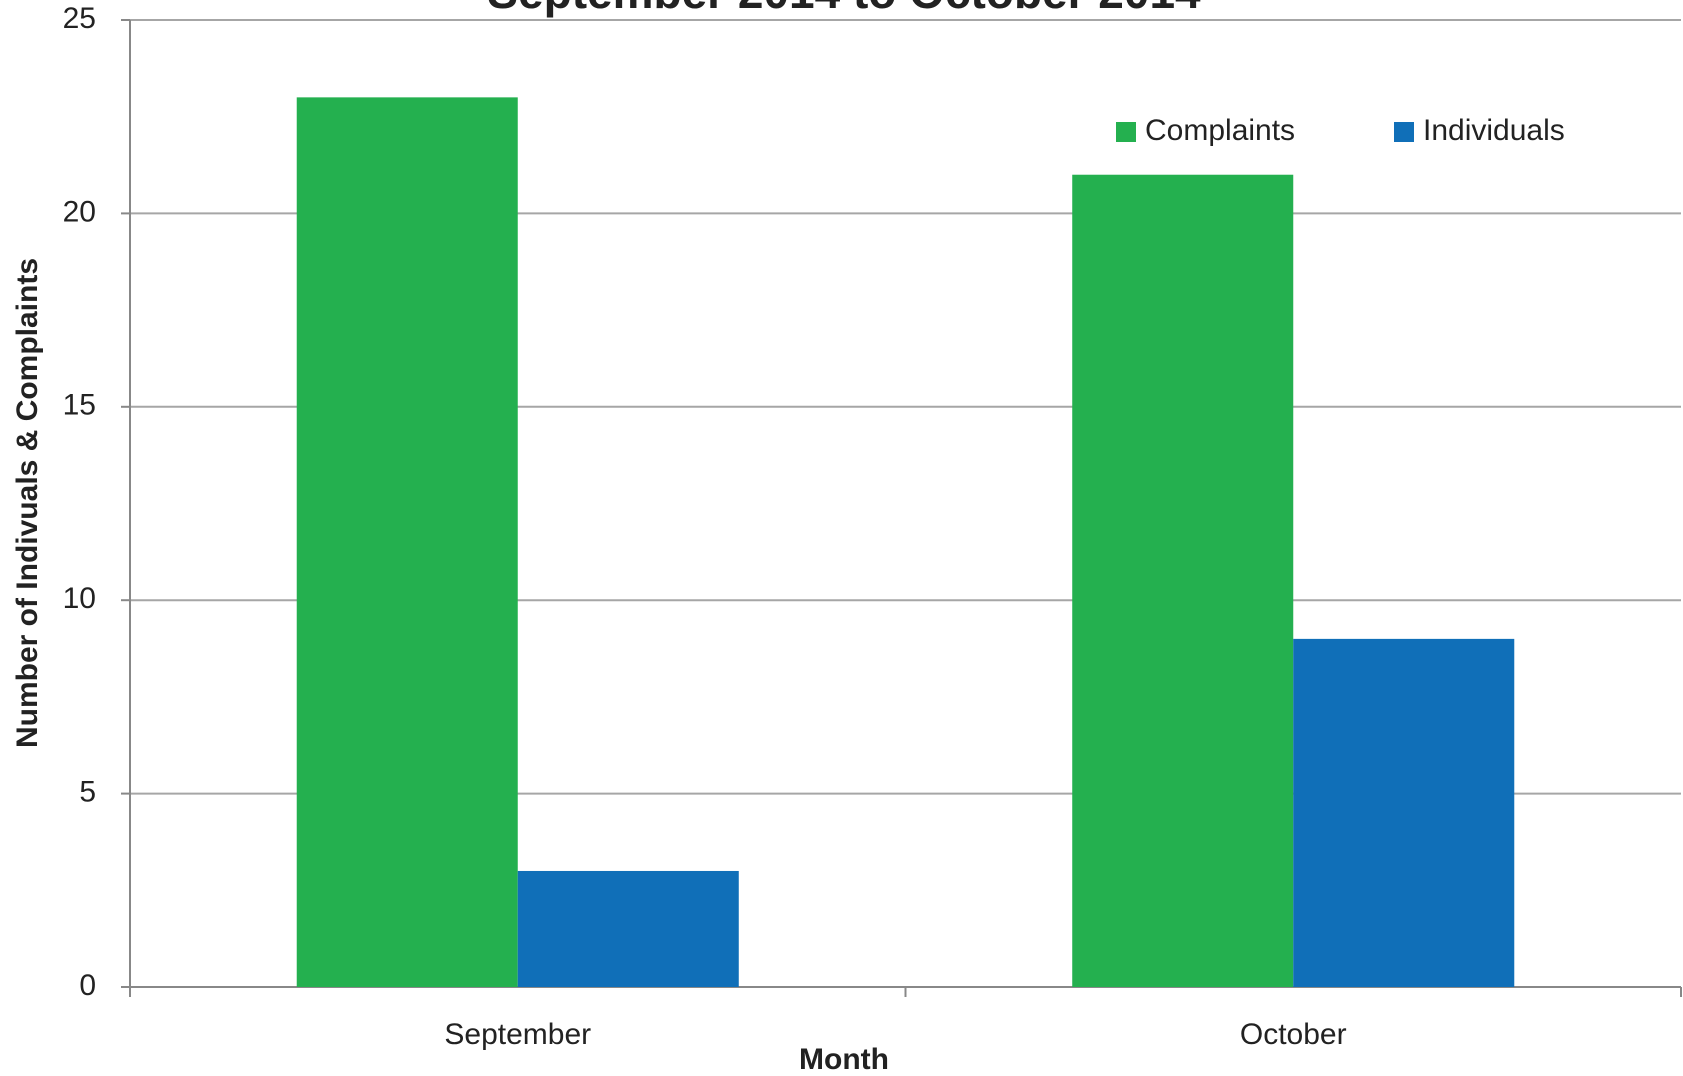 The width and height of the screenshot is (1683, 1076). I want to click on x-tick-label: October, so click(1293, 1034).